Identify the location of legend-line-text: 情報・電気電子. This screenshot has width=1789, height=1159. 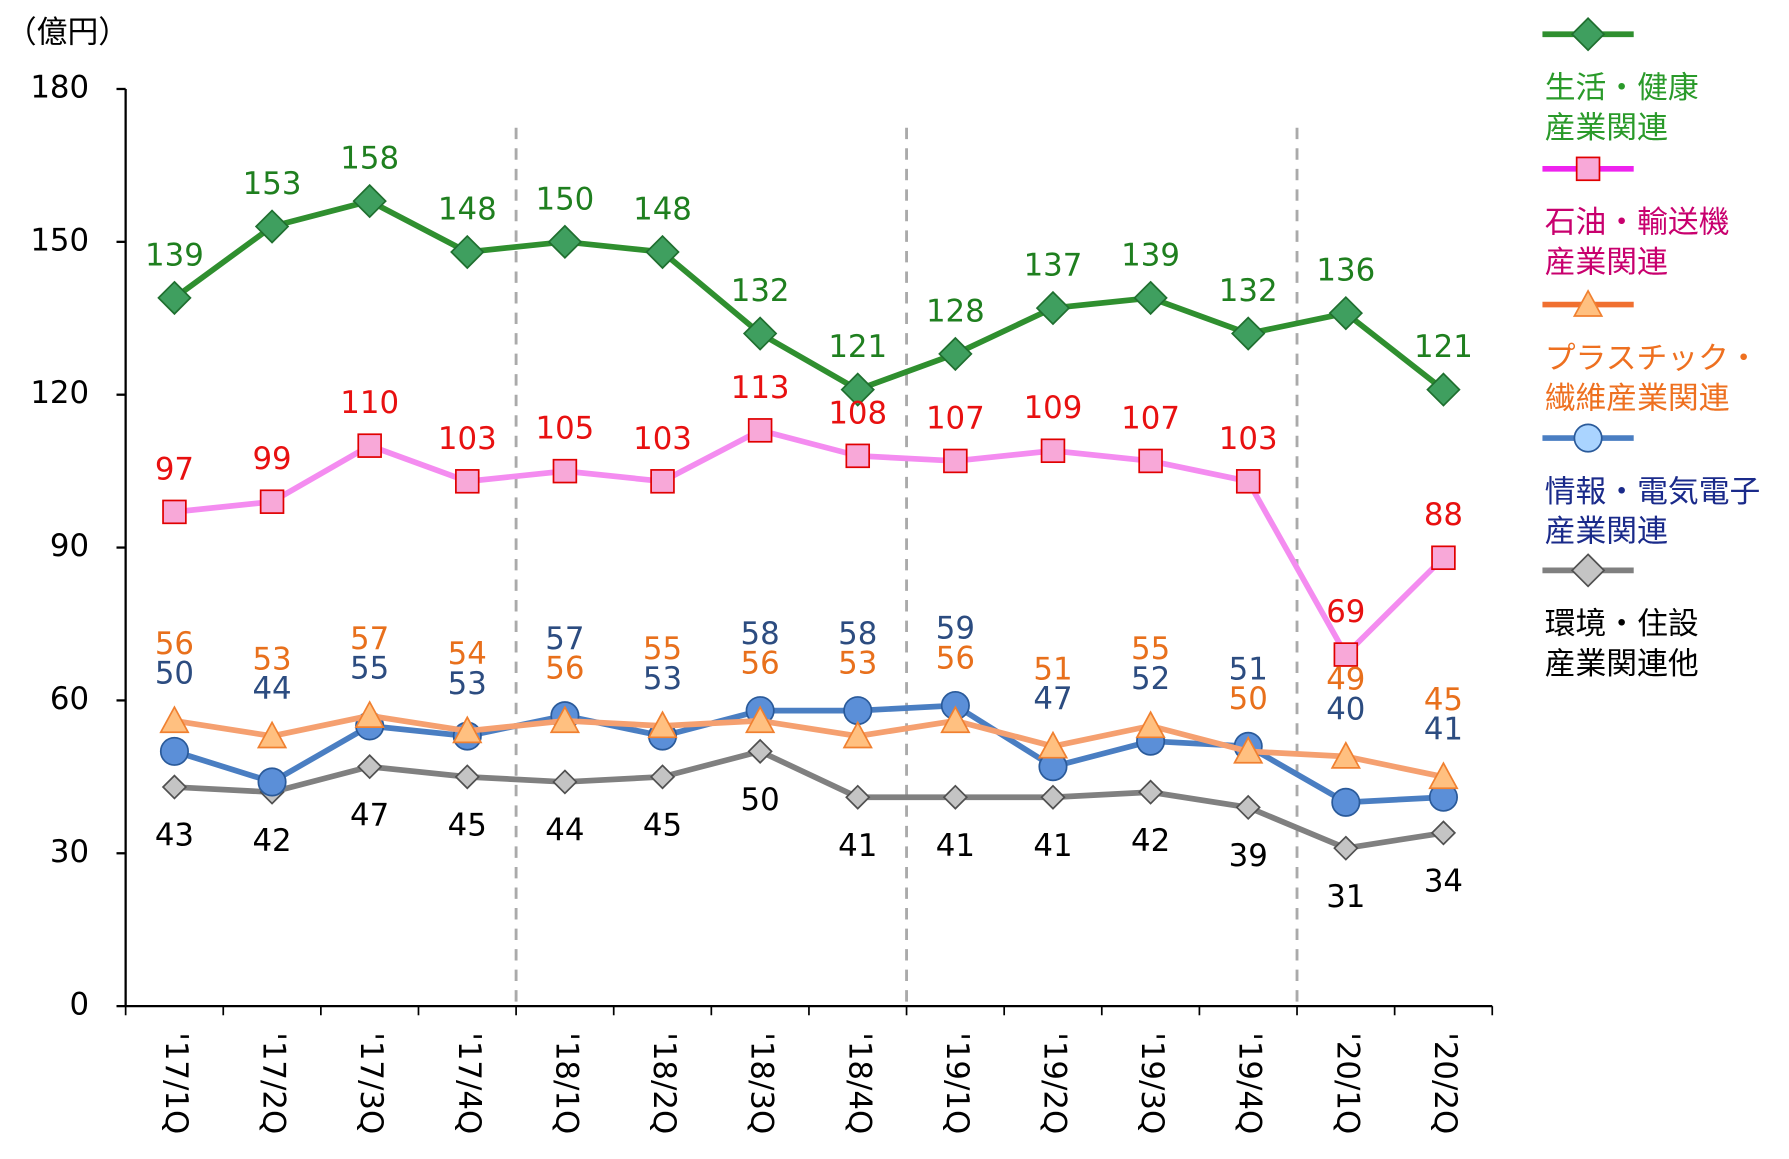
(1653, 491).